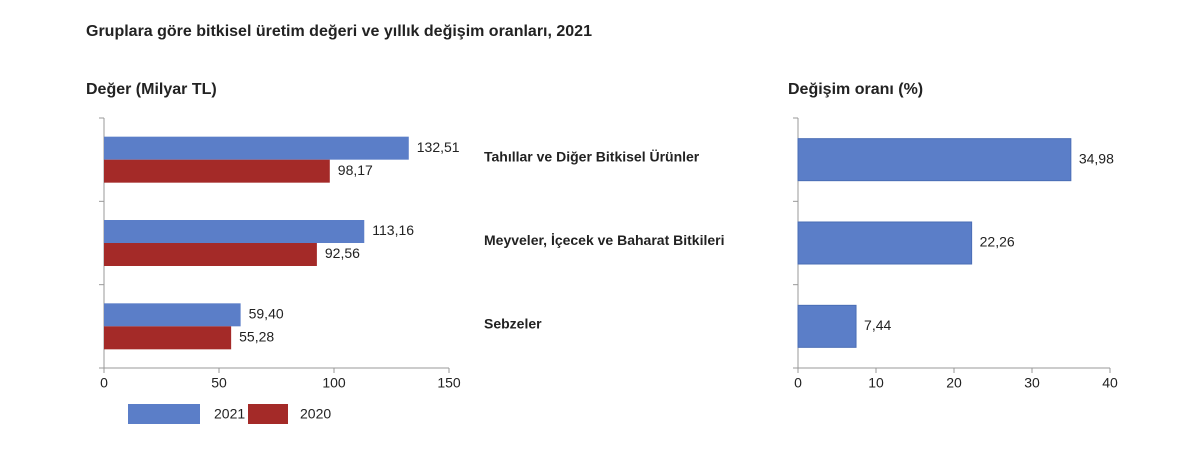 The width and height of the screenshot is (1200, 469). I want to click on value-label: 7,44, so click(877, 325).